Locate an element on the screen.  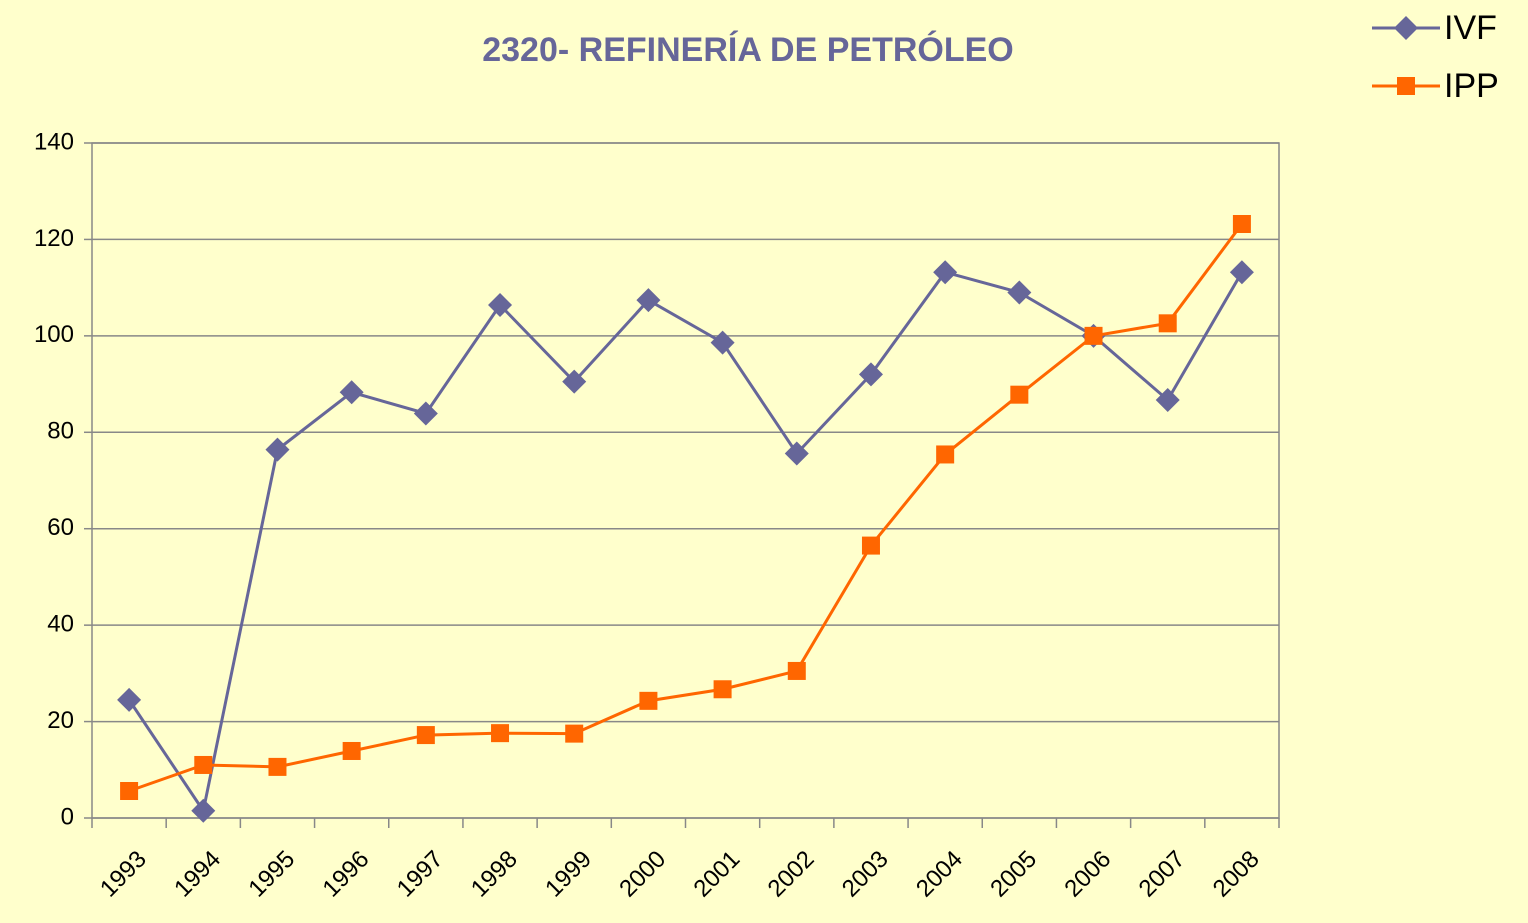
legend-label: IVF is located at coordinates (1470, 28).